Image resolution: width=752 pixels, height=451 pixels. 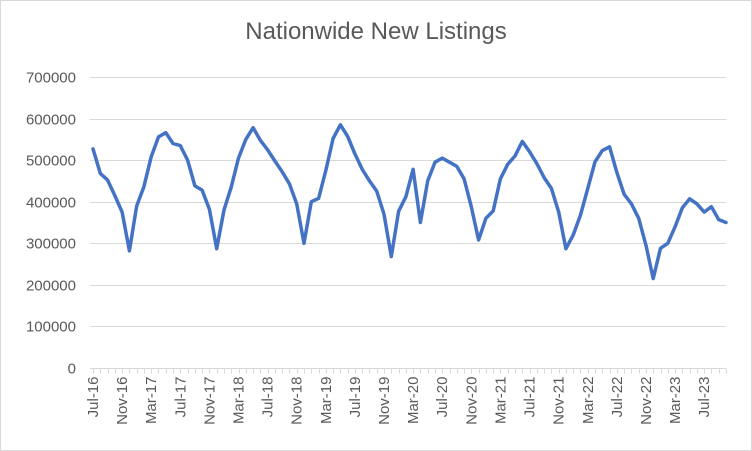 What do you see at coordinates (588, 401) in the screenshot?
I see `x-tick-label: Mar-22` at bounding box center [588, 401].